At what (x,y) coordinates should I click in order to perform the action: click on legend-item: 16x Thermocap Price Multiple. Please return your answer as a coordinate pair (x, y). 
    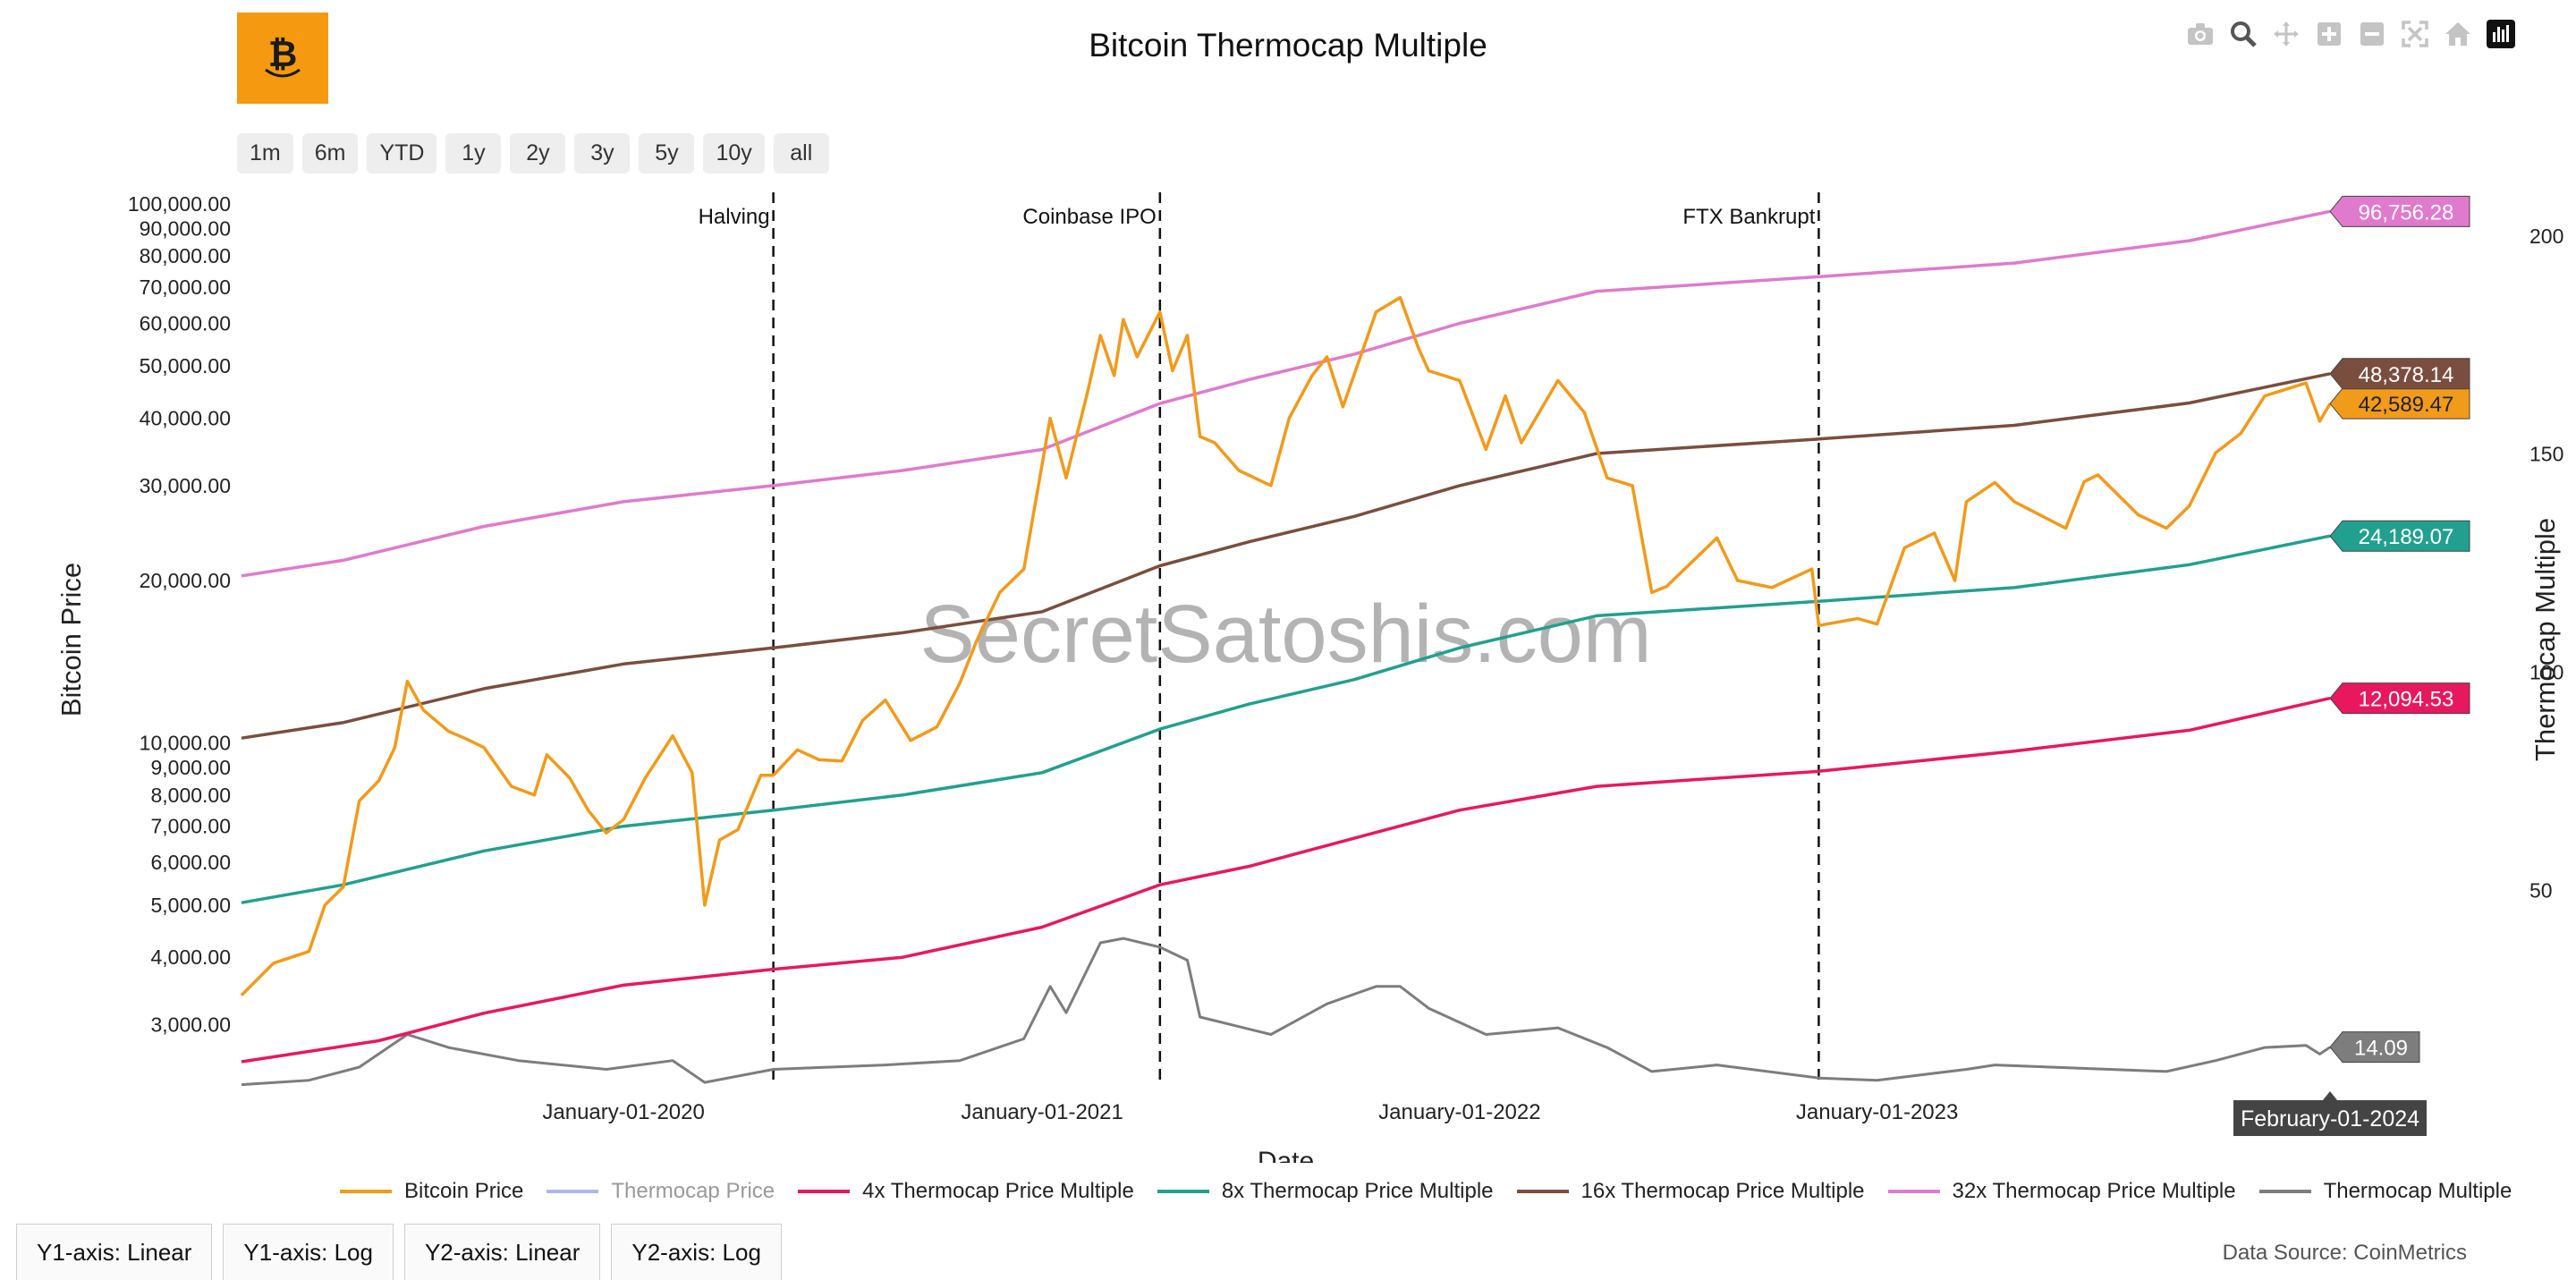
    Looking at the image, I should click on (1690, 1191).